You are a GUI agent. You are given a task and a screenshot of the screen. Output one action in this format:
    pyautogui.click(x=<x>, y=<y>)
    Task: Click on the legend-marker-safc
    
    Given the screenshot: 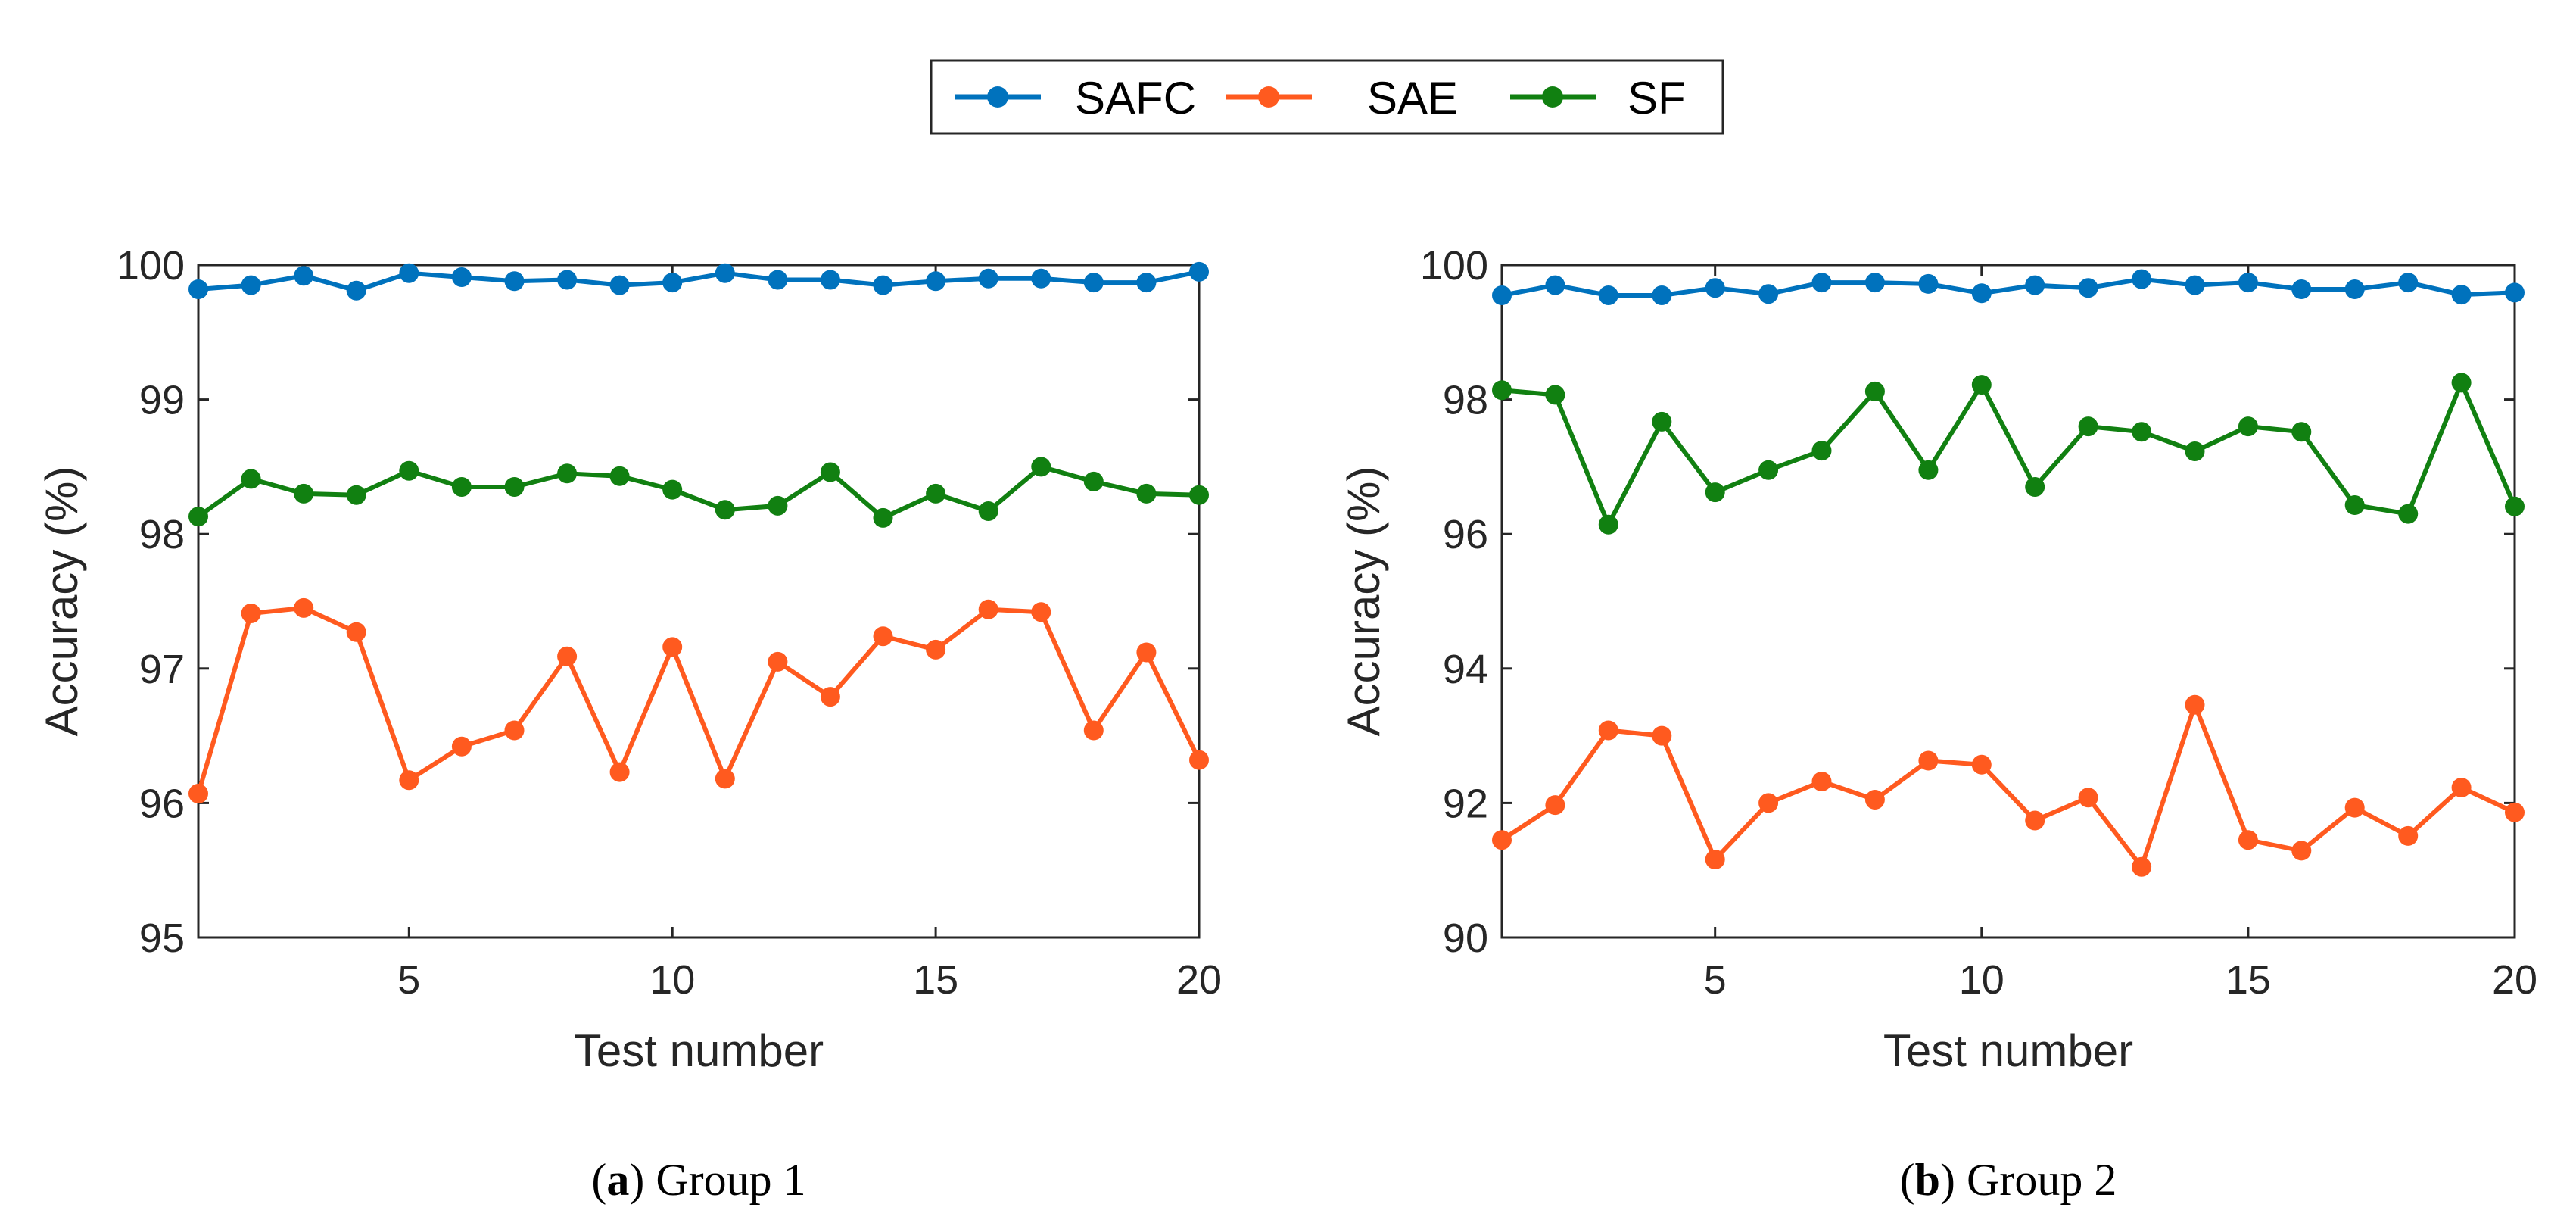 What is the action you would take?
    pyautogui.click(x=997, y=97)
    